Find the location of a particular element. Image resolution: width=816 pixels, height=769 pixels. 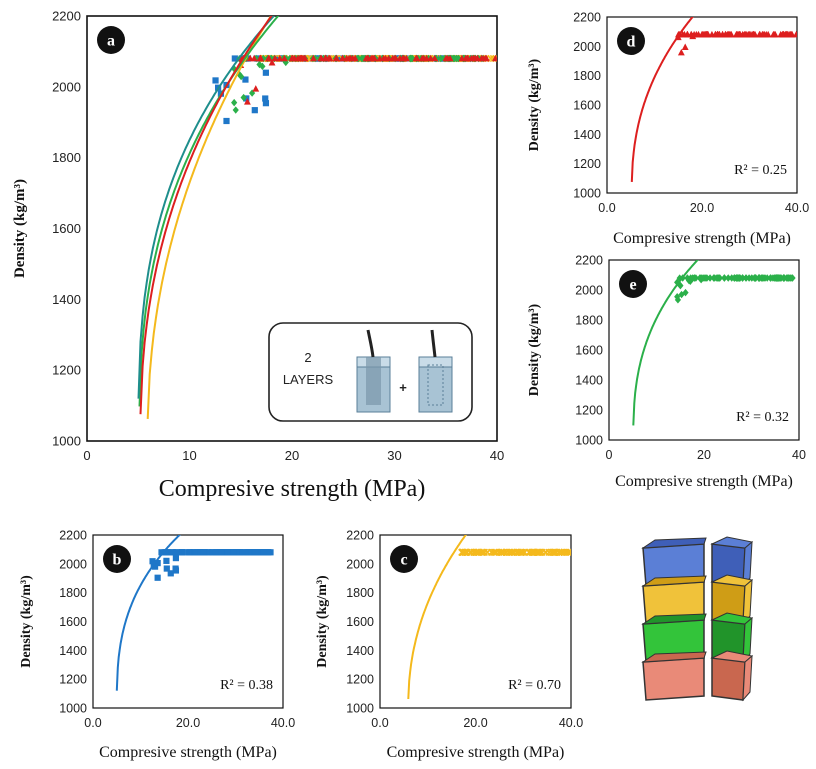

panel-letter: c is located at coordinates (403, 560).